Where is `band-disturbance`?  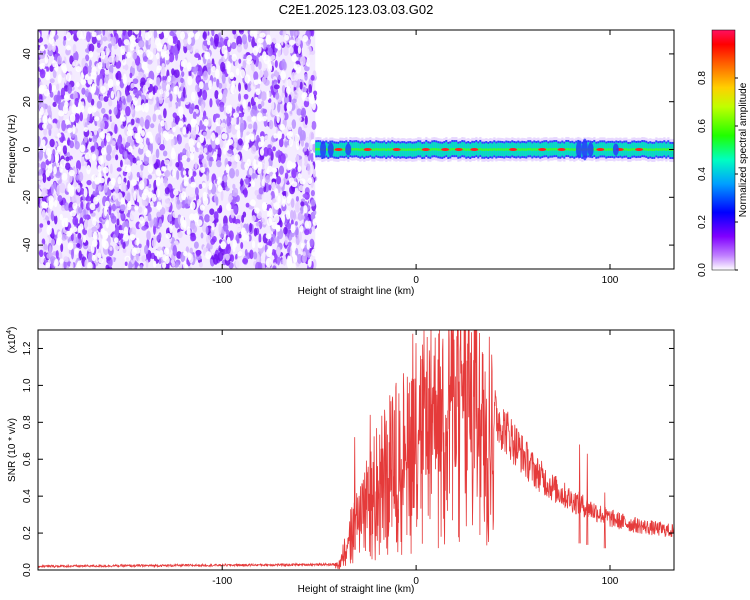
band-disturbance is located at coordinates (348, 149).